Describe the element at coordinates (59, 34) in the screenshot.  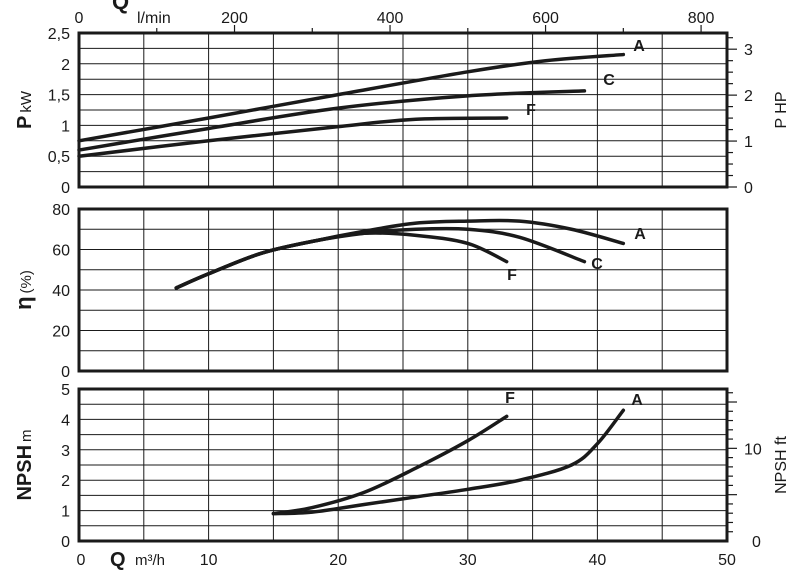
I see `y-tick-label: 2,5` at that location.